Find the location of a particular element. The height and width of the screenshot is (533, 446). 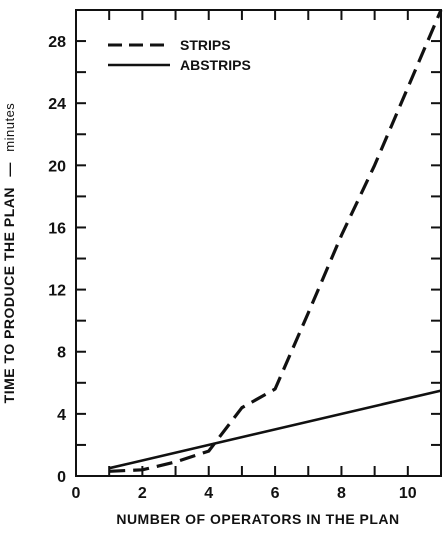

y-tick-label: 4 is located at coordinates (61, 415).